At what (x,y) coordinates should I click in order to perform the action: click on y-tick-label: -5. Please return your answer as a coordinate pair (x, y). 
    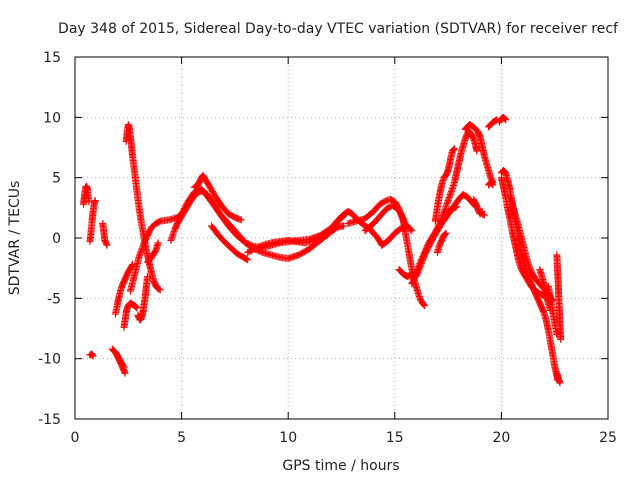
    Looking at the image, I should click on (54, 299).